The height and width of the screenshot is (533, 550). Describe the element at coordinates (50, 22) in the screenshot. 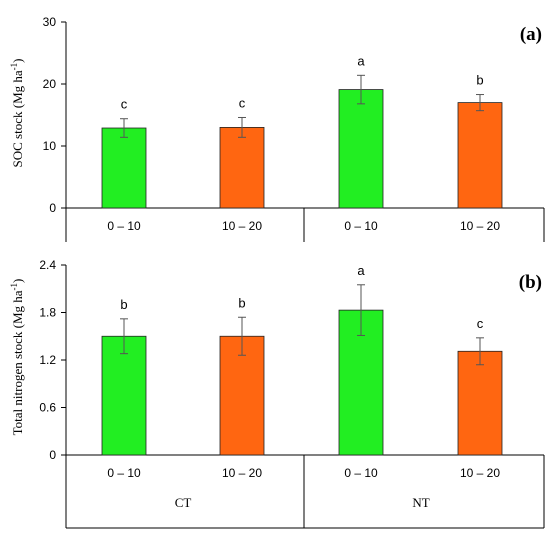

I see `y-tick-label: 30` at that location.